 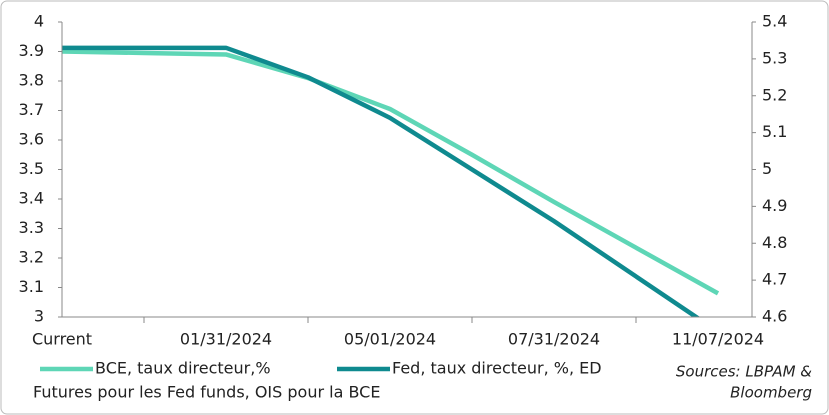 I want to click on y2-tick-label: 5.2, so click(x=774, y=94).